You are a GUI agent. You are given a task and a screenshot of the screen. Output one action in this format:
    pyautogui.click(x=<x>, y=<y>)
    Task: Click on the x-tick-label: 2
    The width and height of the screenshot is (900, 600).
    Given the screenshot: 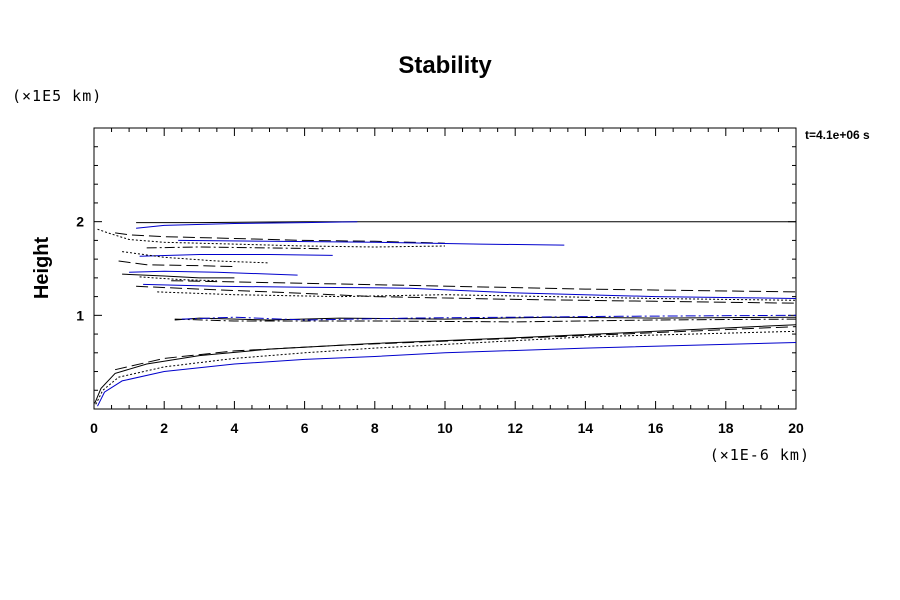 What is the action you would take?
    pyautogui.click(x=164, y=428)
    